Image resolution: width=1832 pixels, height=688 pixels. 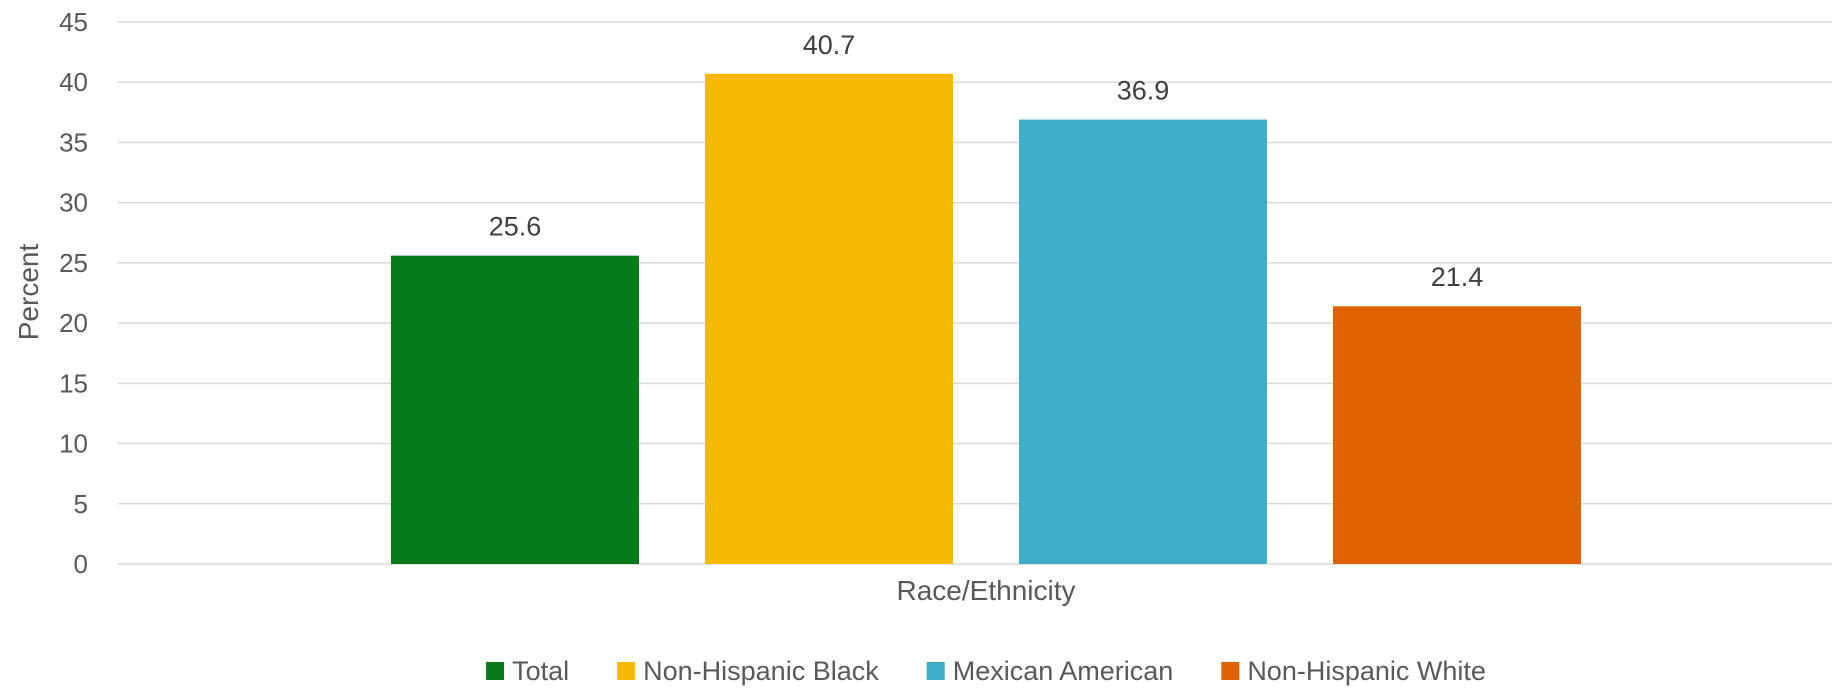 What do you see at coordinates (1063, 671) in the screenshot?
I see `legend-label: Mexican American` at bounding box center [1063, 671].